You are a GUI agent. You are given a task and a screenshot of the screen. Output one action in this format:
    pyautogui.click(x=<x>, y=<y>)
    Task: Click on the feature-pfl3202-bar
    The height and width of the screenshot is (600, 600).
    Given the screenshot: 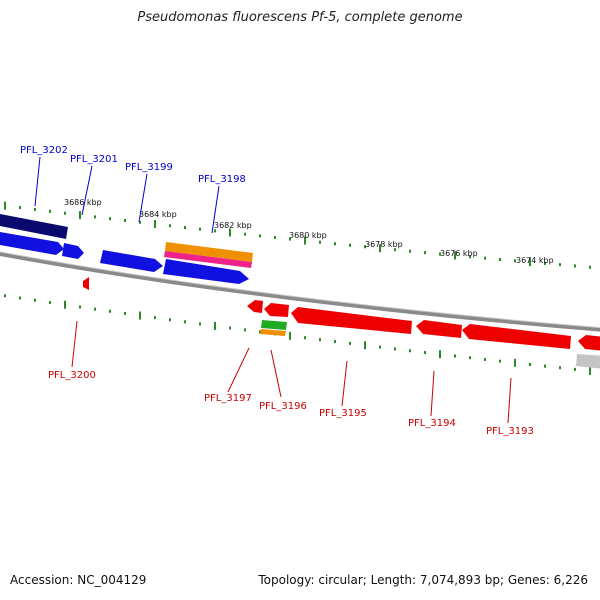 What is the action you would take?
    pyautogui.click(x=34, y=226)
    